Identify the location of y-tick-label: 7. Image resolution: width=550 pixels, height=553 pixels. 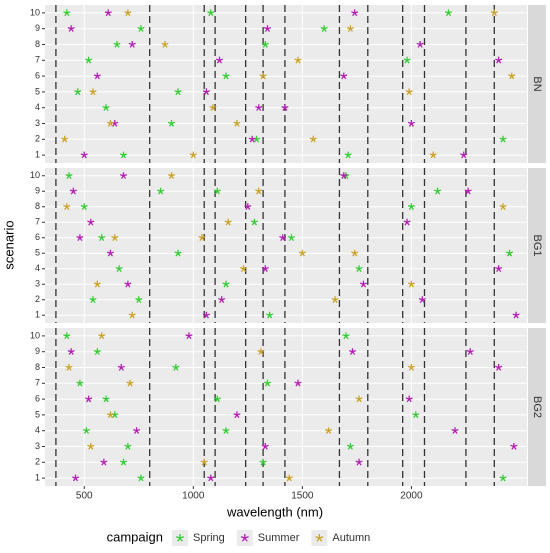
(37, 383).